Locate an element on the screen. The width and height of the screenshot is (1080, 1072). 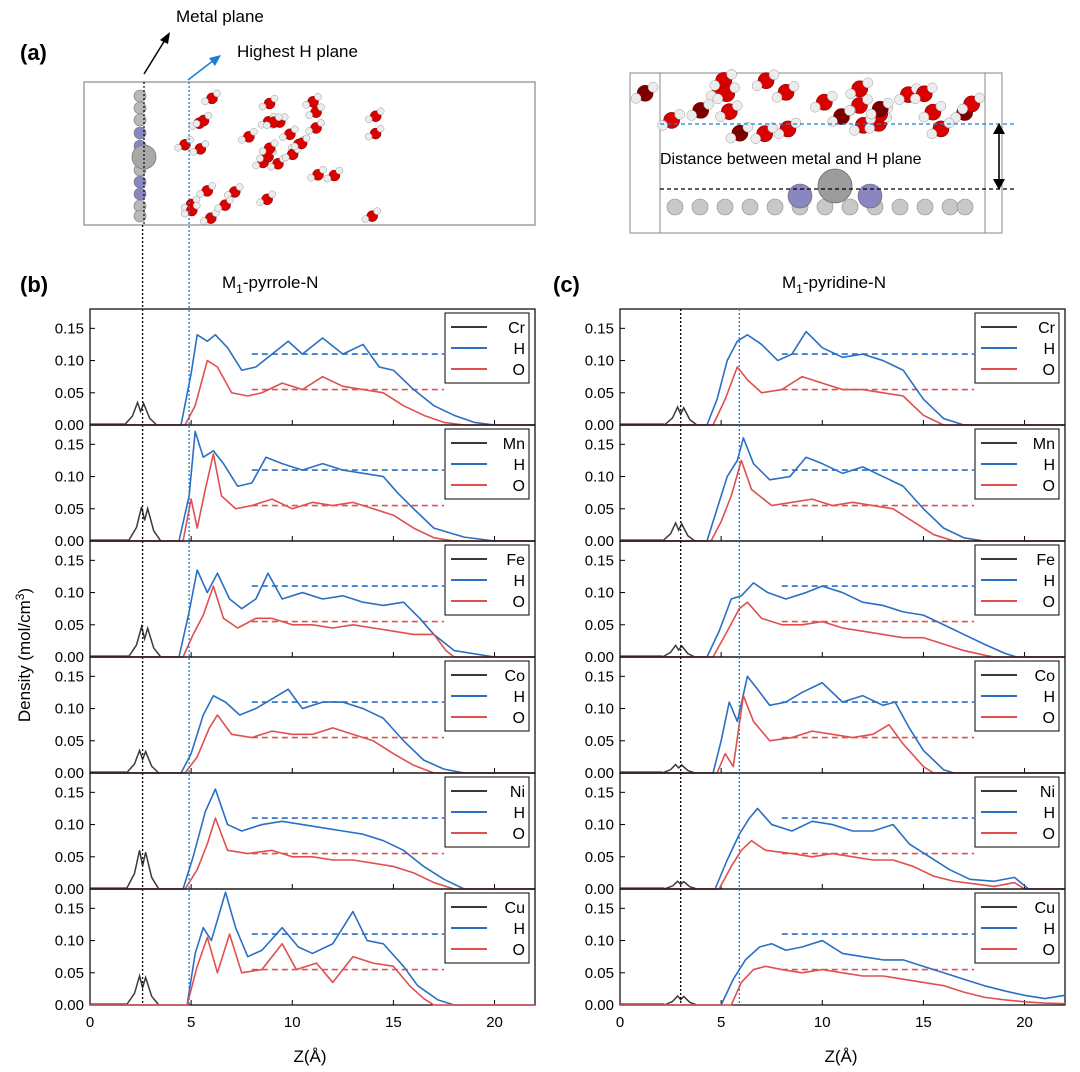
subplot-mn: 0.00 0.05 0.10 0.15 Mn HO is located at coordinates (295, 487).